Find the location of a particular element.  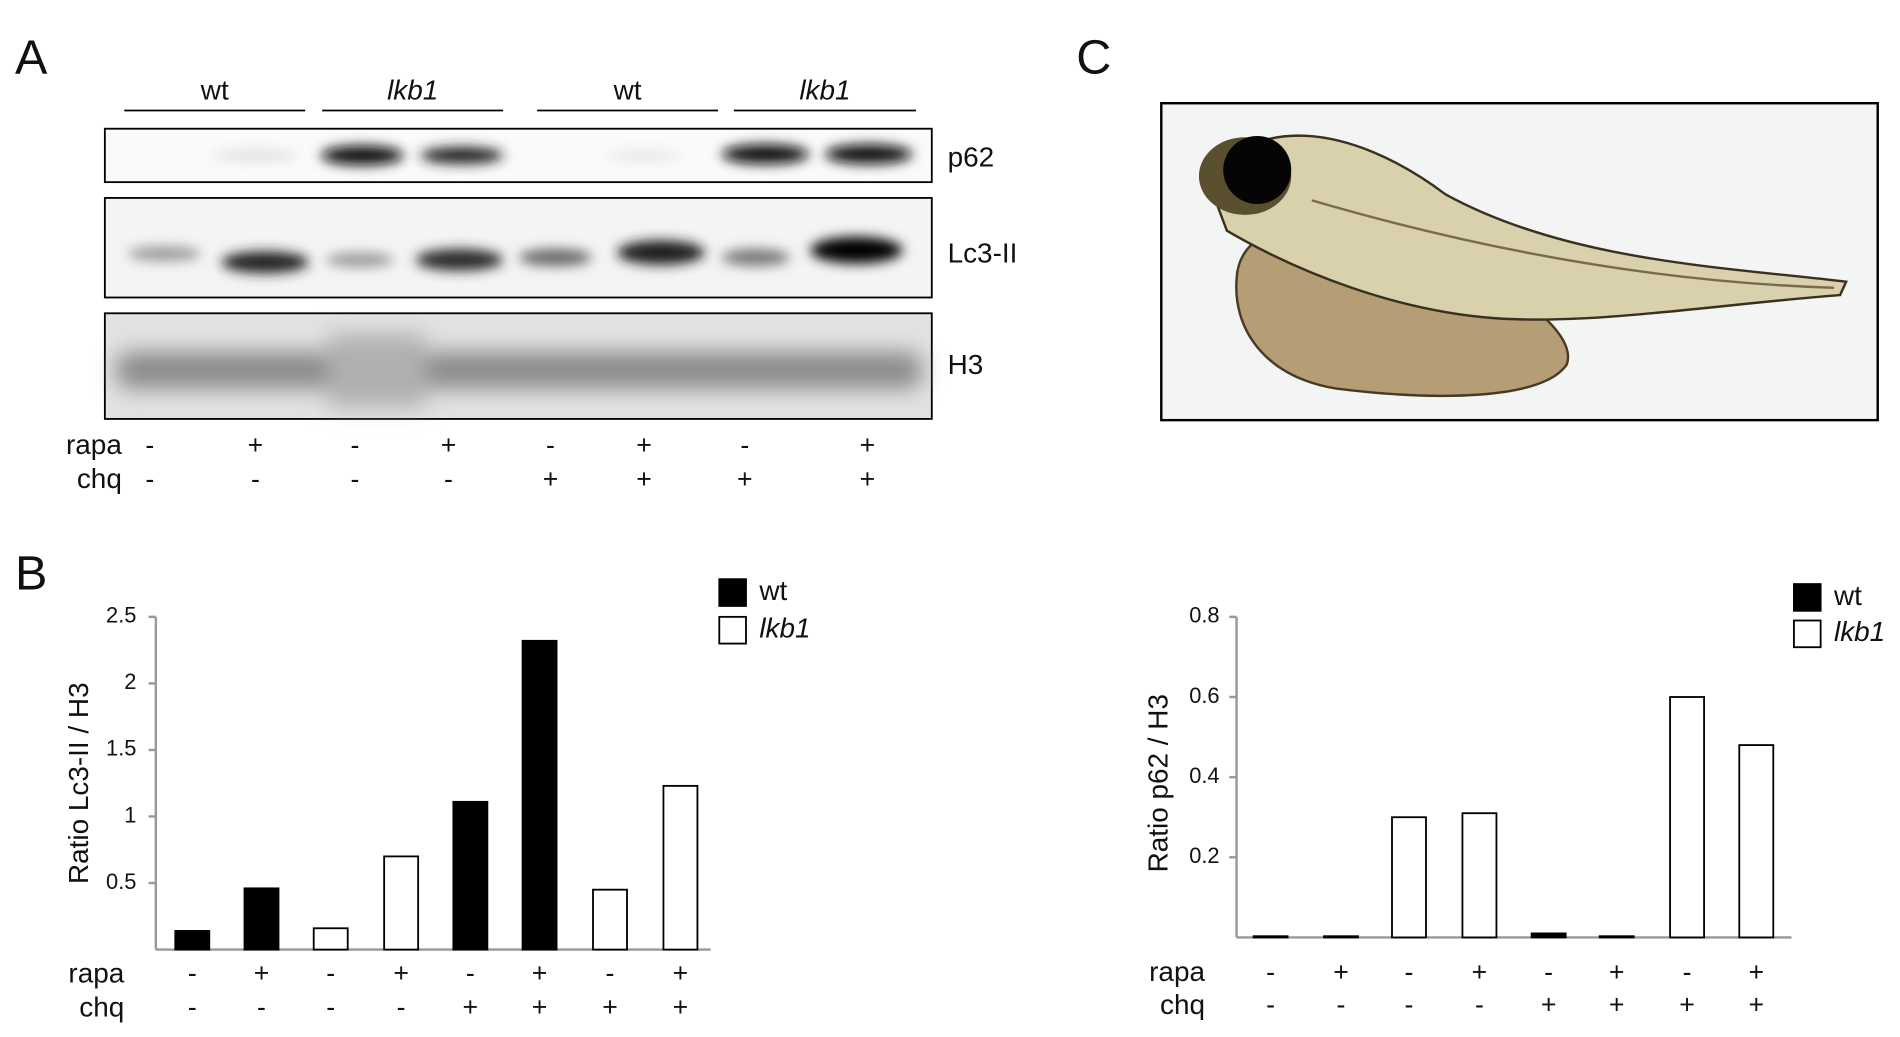

y-axis-title: Ratio p62 / H3 is located at coordinates (1157, 783).